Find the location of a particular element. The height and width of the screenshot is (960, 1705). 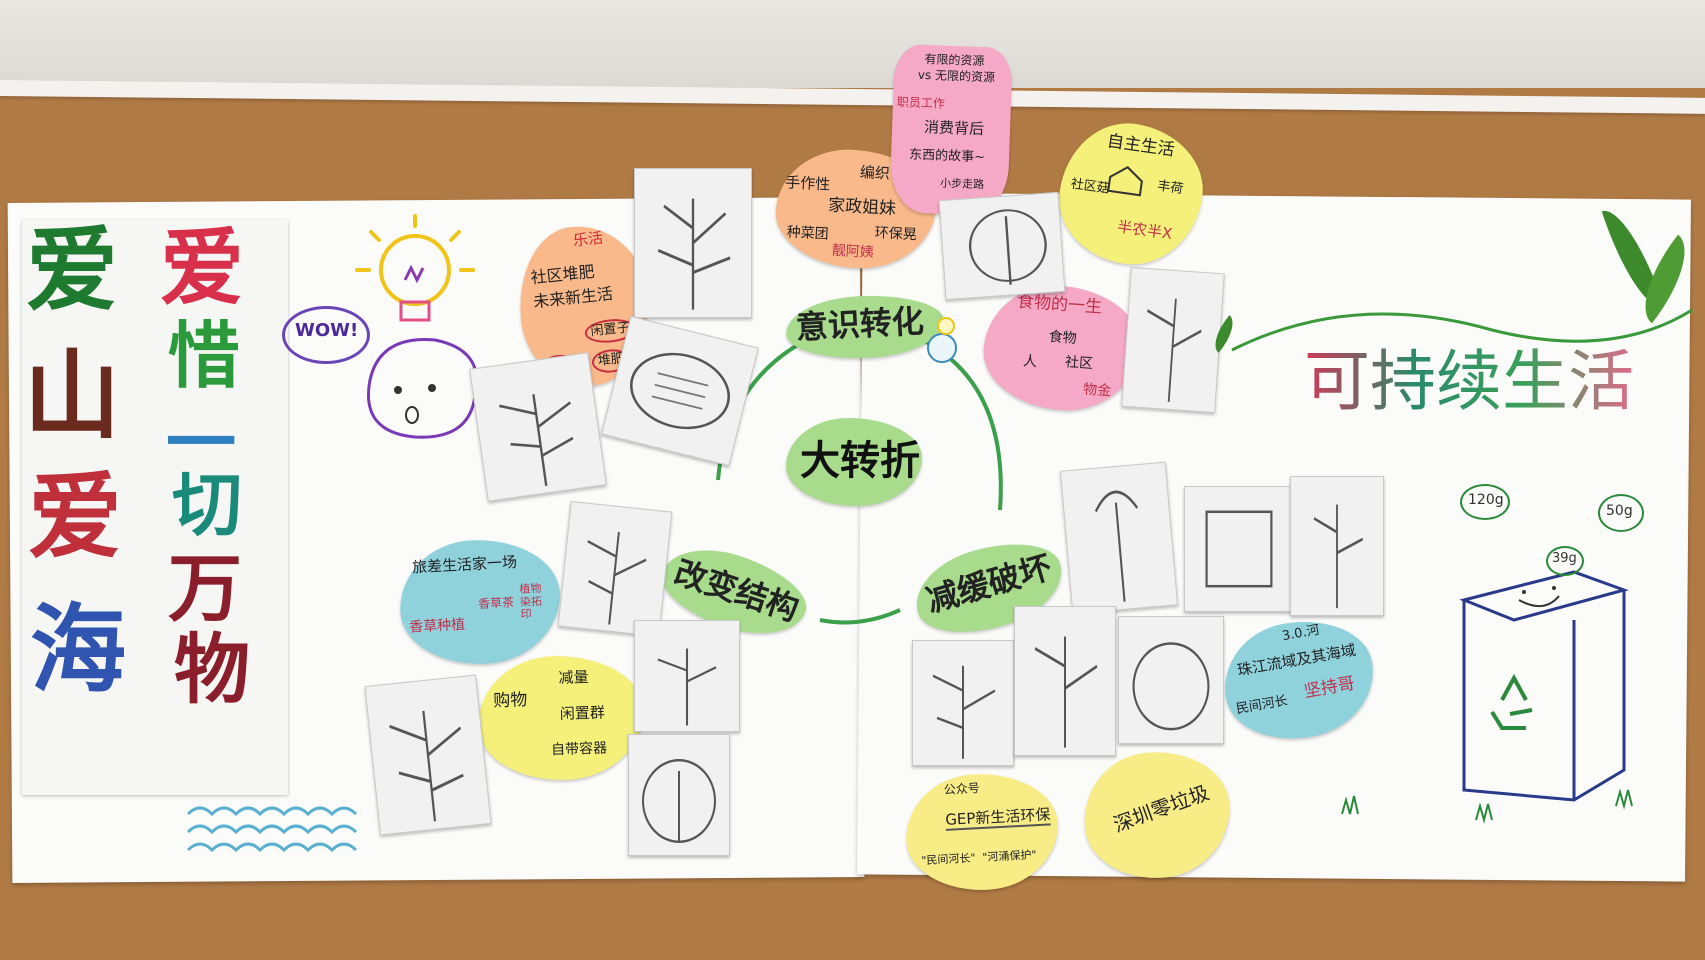

note-text: 闲置群 is located at coordinates (582, 713).